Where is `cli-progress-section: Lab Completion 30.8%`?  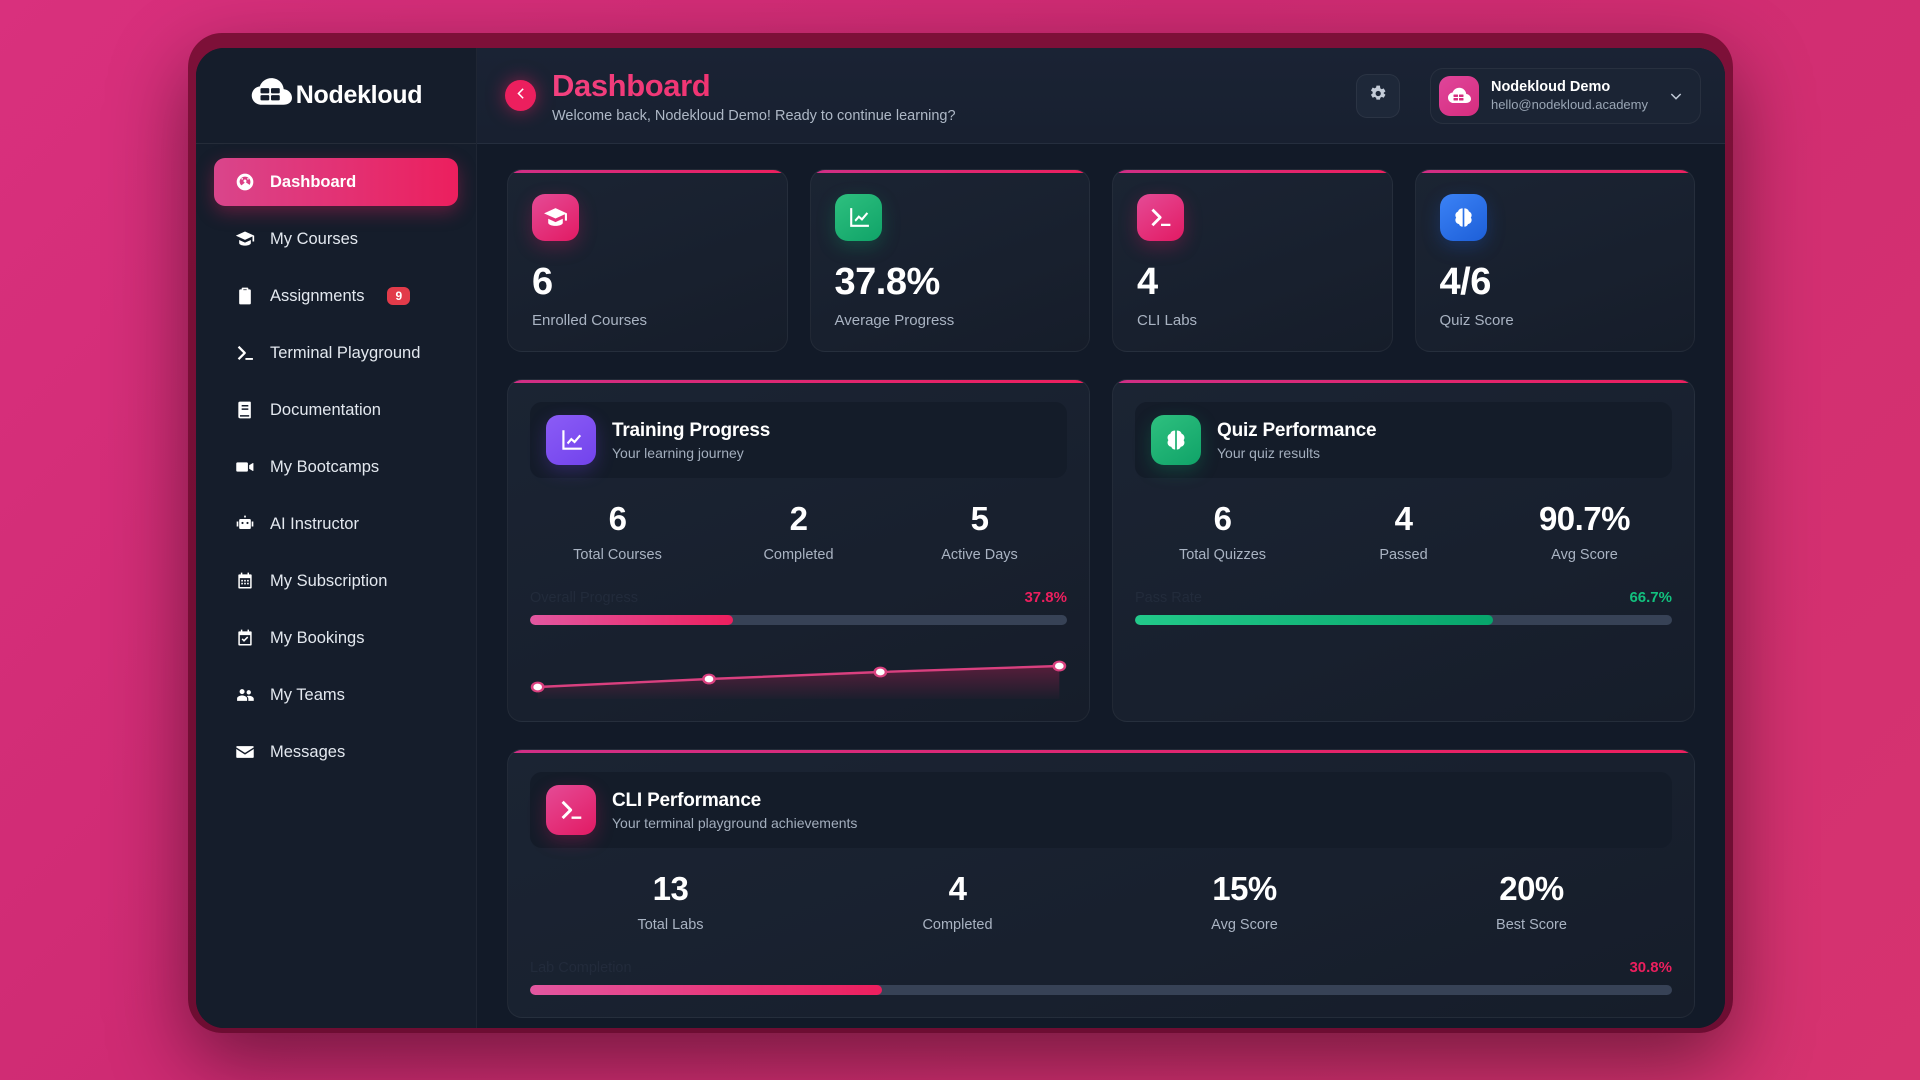 cli-progress-section: Lab Completion 30.8% is located at coordinates (1101, 977).